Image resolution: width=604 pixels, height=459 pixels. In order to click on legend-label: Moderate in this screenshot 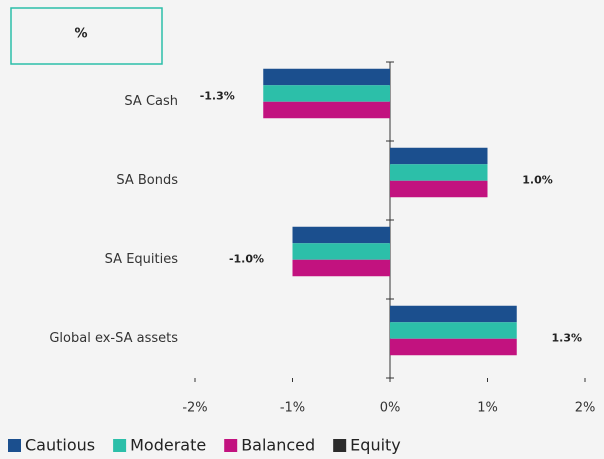, I will do `click(168, 445)`.